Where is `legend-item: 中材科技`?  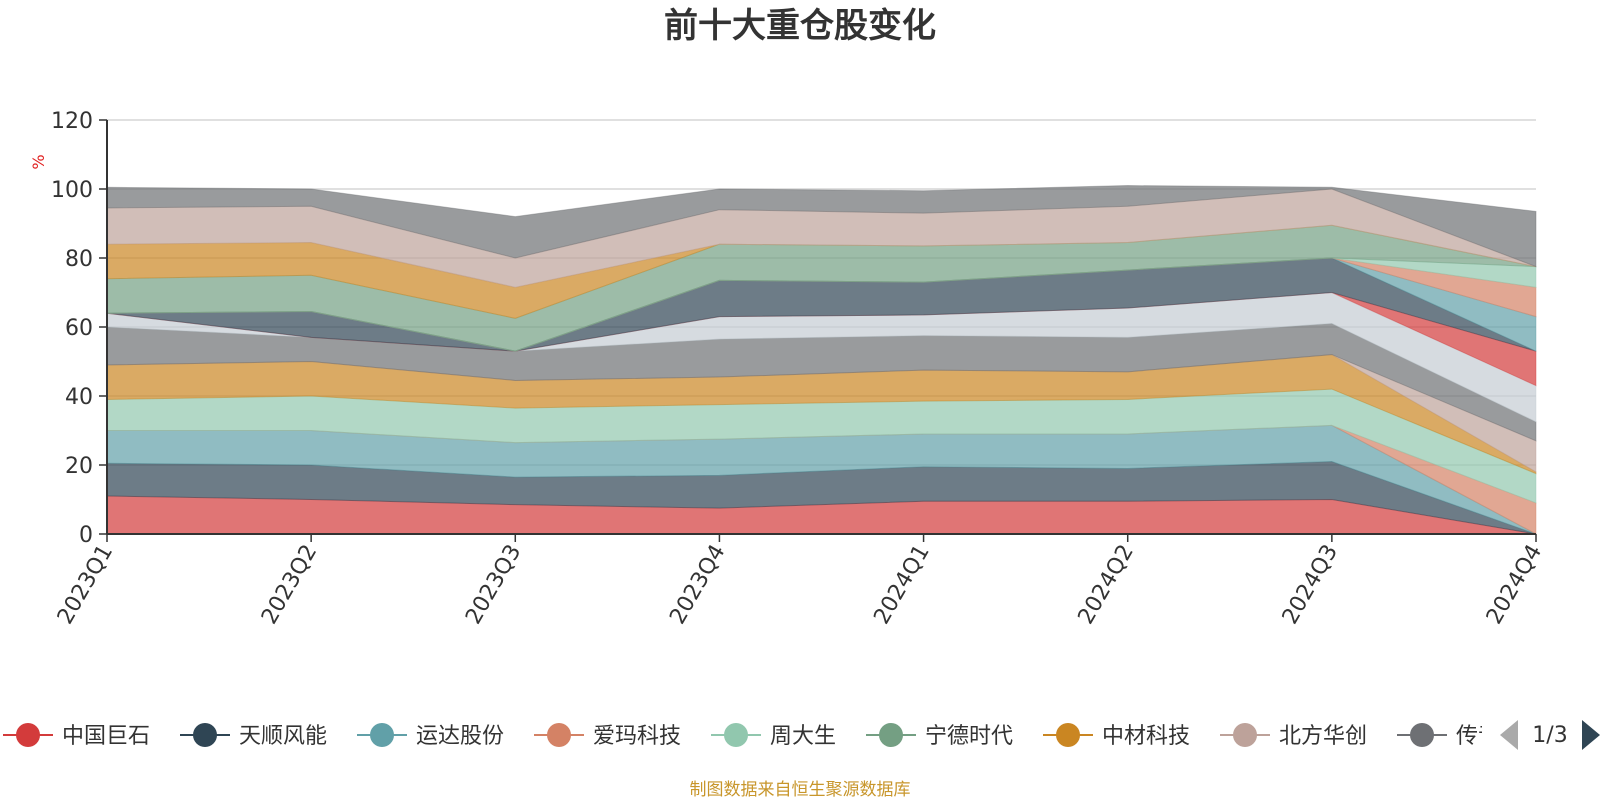 legend-item: 中材科技 is located at coordinates (1116, 736).